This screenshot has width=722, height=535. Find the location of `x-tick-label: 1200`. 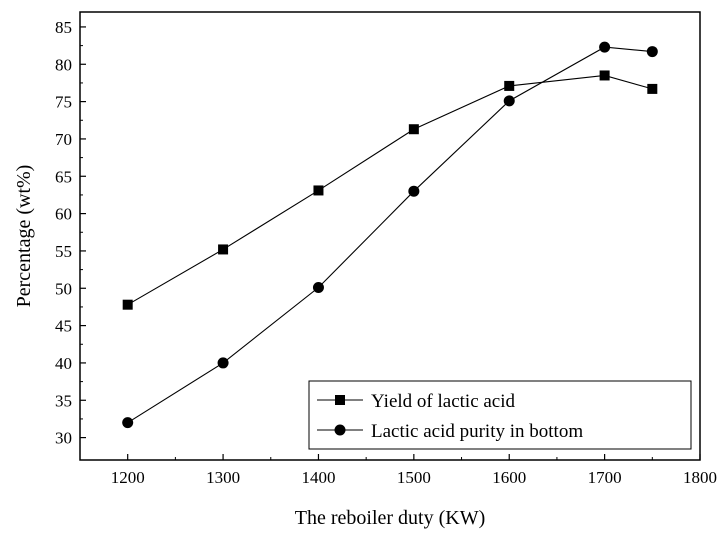

x-tick-label: 1200 is located at coordinates (128, 477).